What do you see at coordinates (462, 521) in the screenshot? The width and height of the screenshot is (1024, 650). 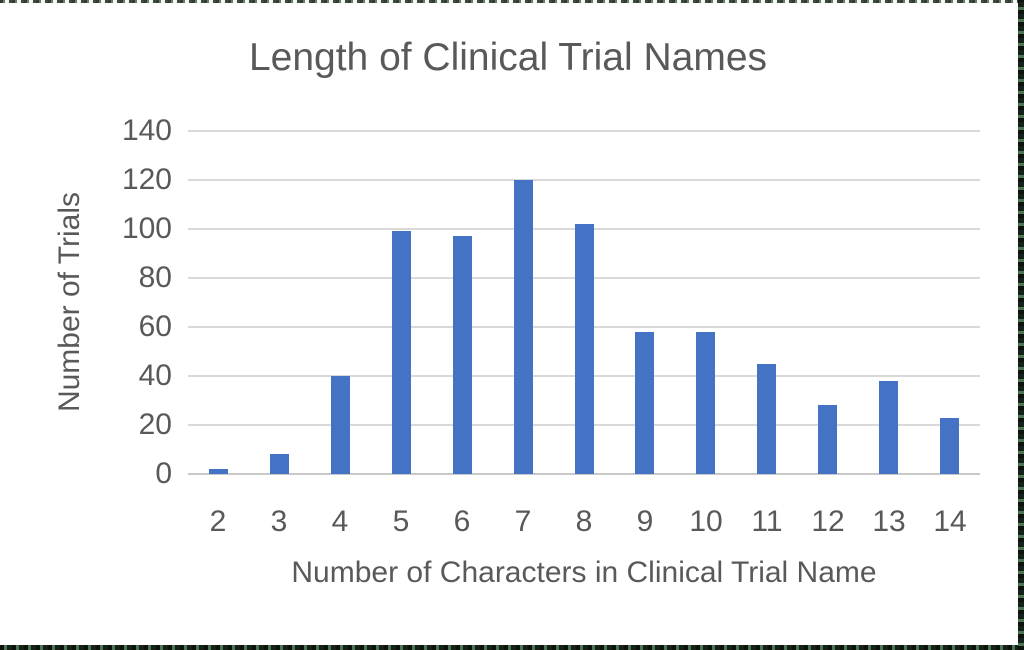 I see `x-tick-label: 6` at bounding box center [462, 521].